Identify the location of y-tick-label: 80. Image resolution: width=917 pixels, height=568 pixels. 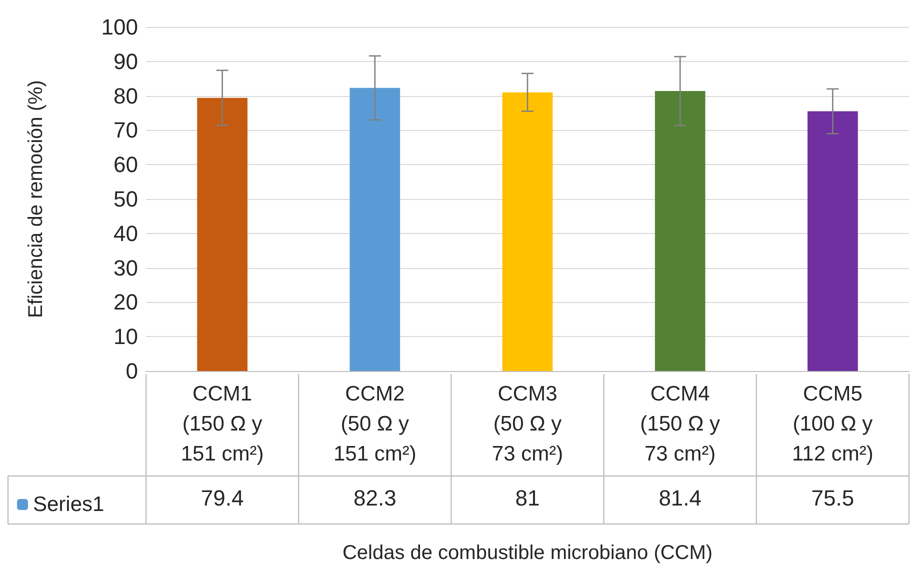
(126, 95).